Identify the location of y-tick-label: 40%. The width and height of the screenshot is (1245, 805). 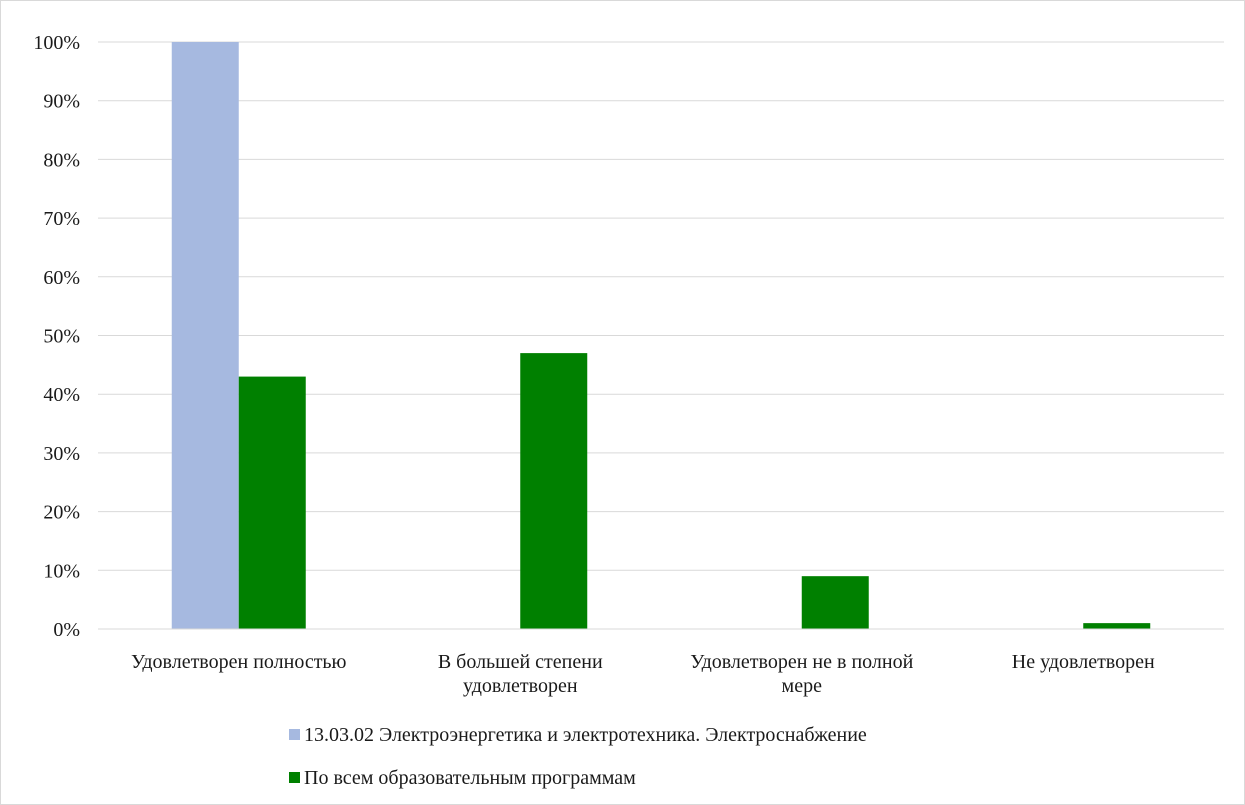
(61, 395).